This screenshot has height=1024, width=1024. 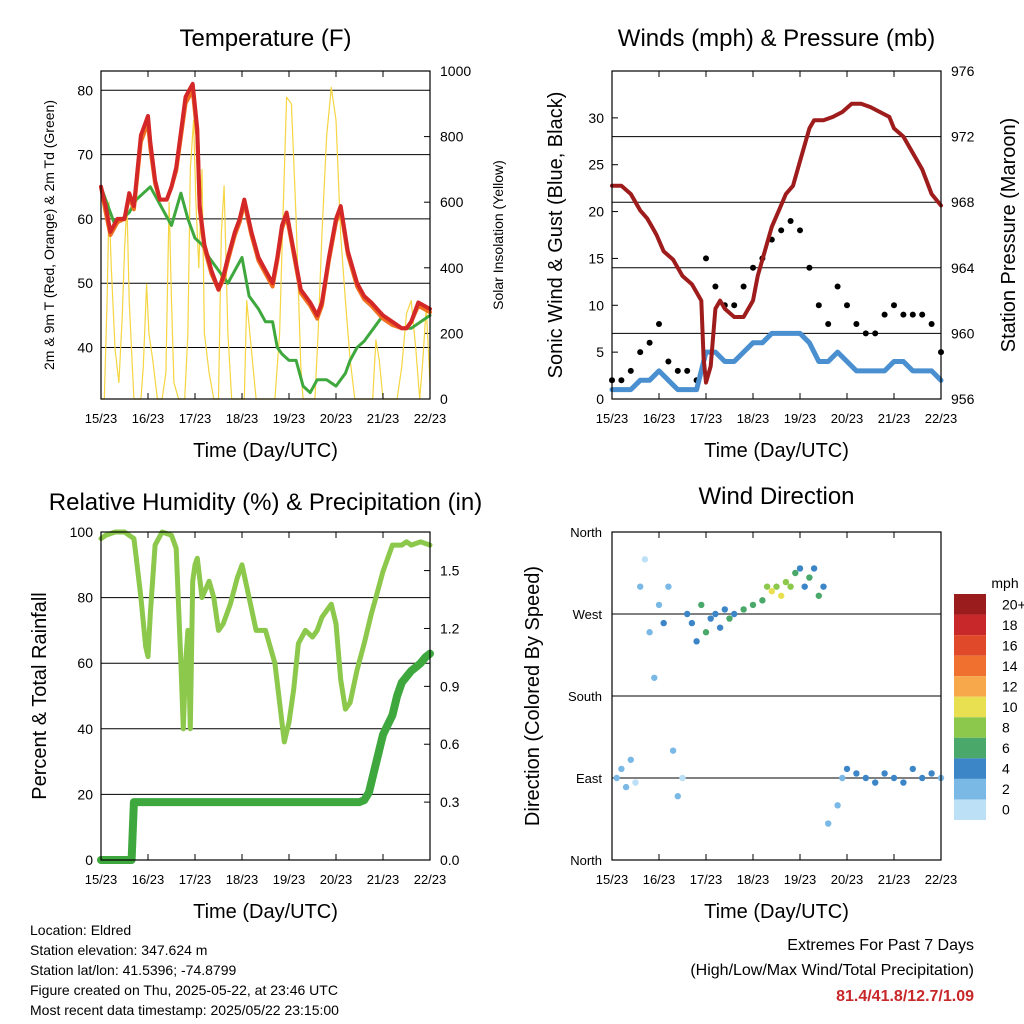 What do you see at coordinates (847, 418) in the screenshot?
I see `winds-xtick-label: 20/23` at bounding box center [847, 418].